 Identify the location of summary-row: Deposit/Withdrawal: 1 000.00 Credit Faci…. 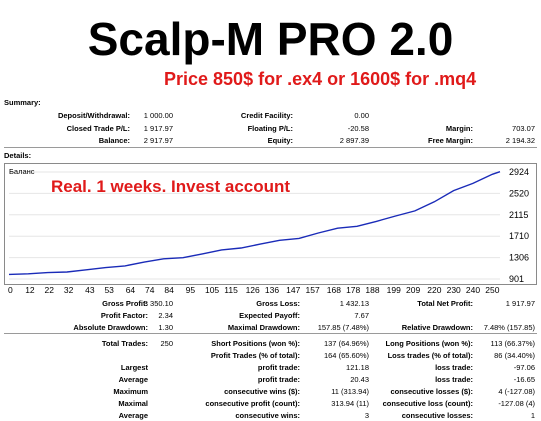
(270, 115).